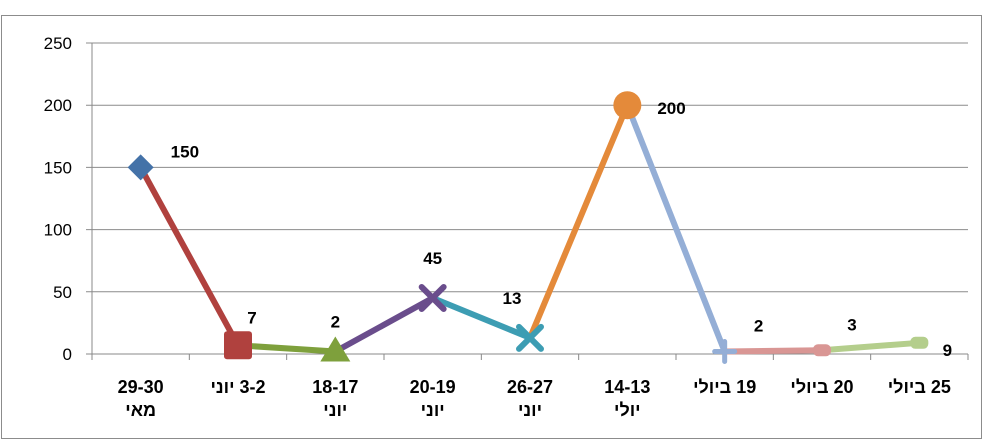  Describe the element at coordinates (140, 410) in the screenshot. I see `x-tick-label: מאי` at that location.